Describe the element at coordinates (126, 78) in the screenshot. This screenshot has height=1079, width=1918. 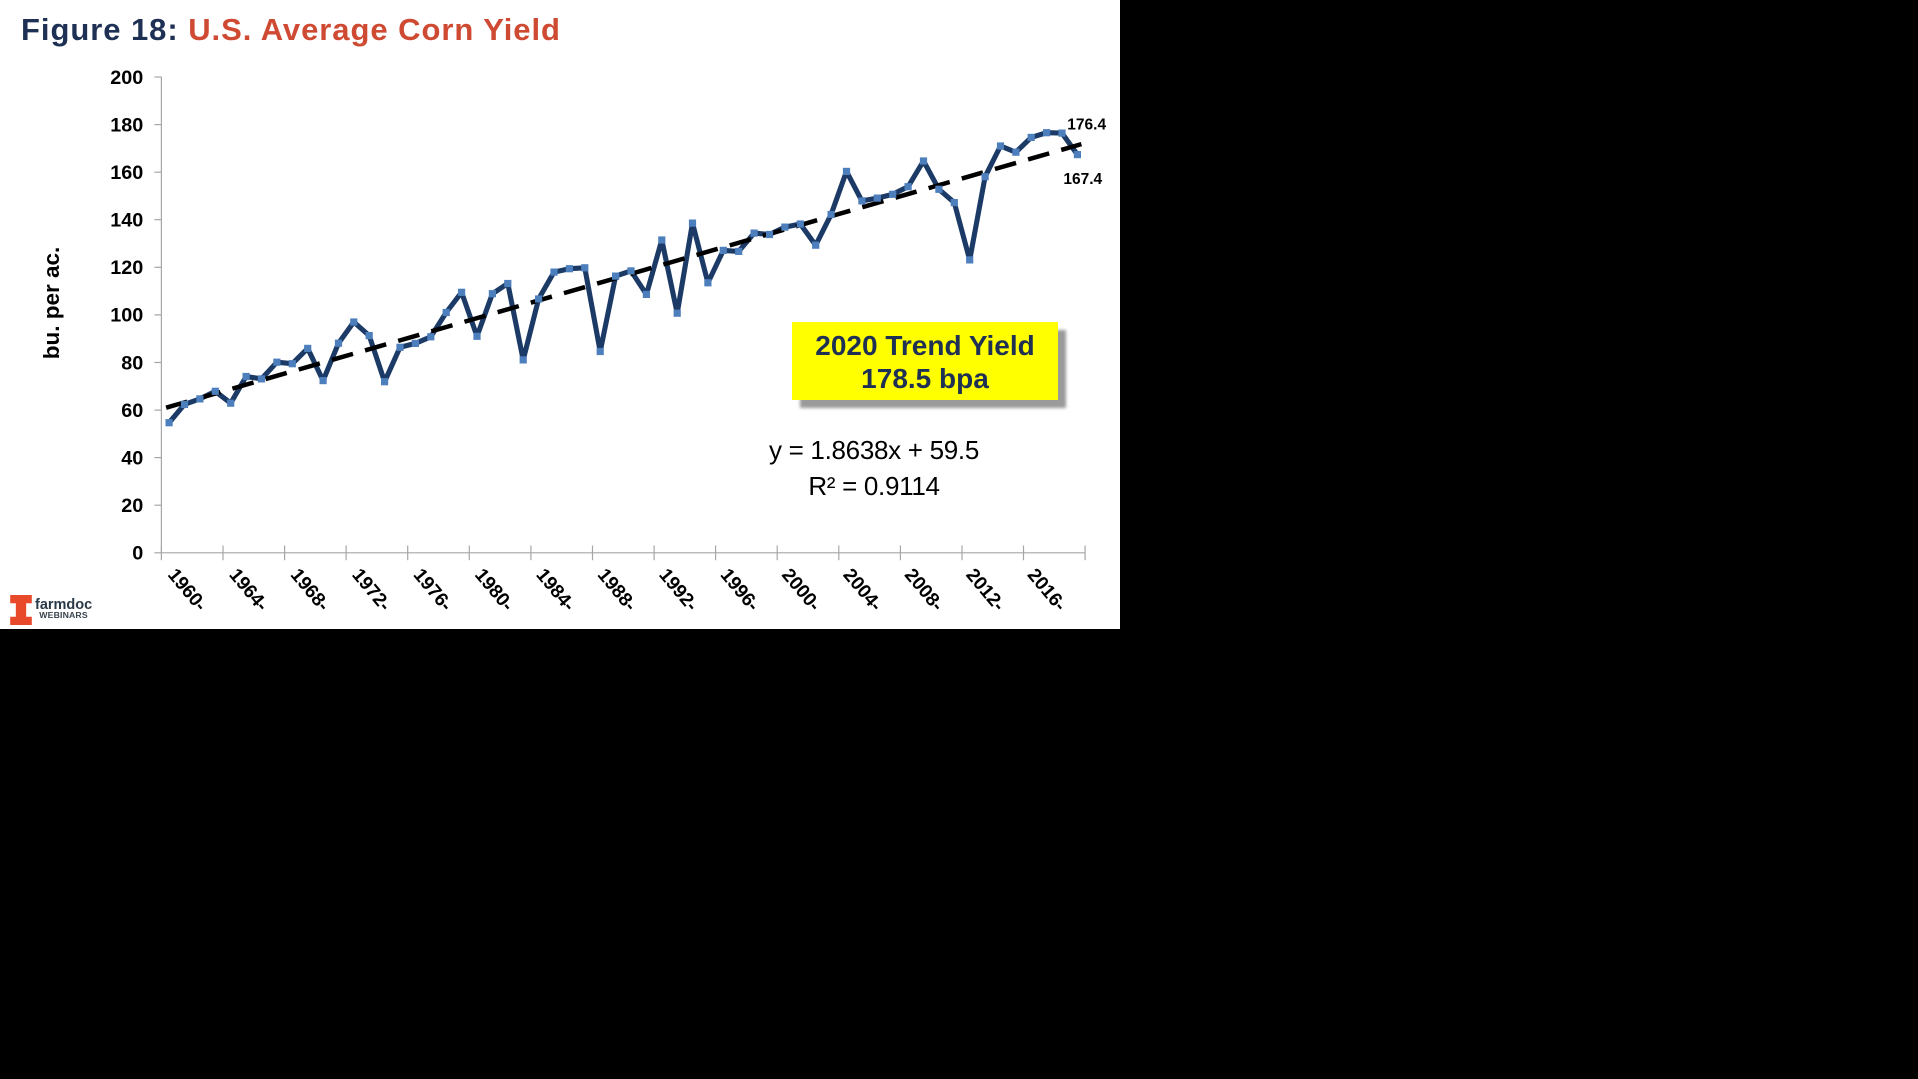
I see `svg-text: 200` at that location.